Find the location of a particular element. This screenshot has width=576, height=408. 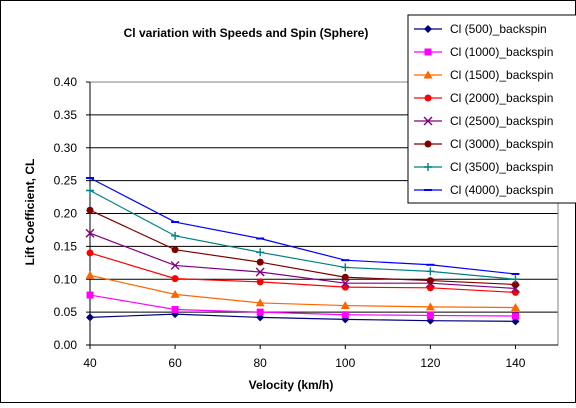

x-tick-label: 80 is located at coordinates (261, 363).